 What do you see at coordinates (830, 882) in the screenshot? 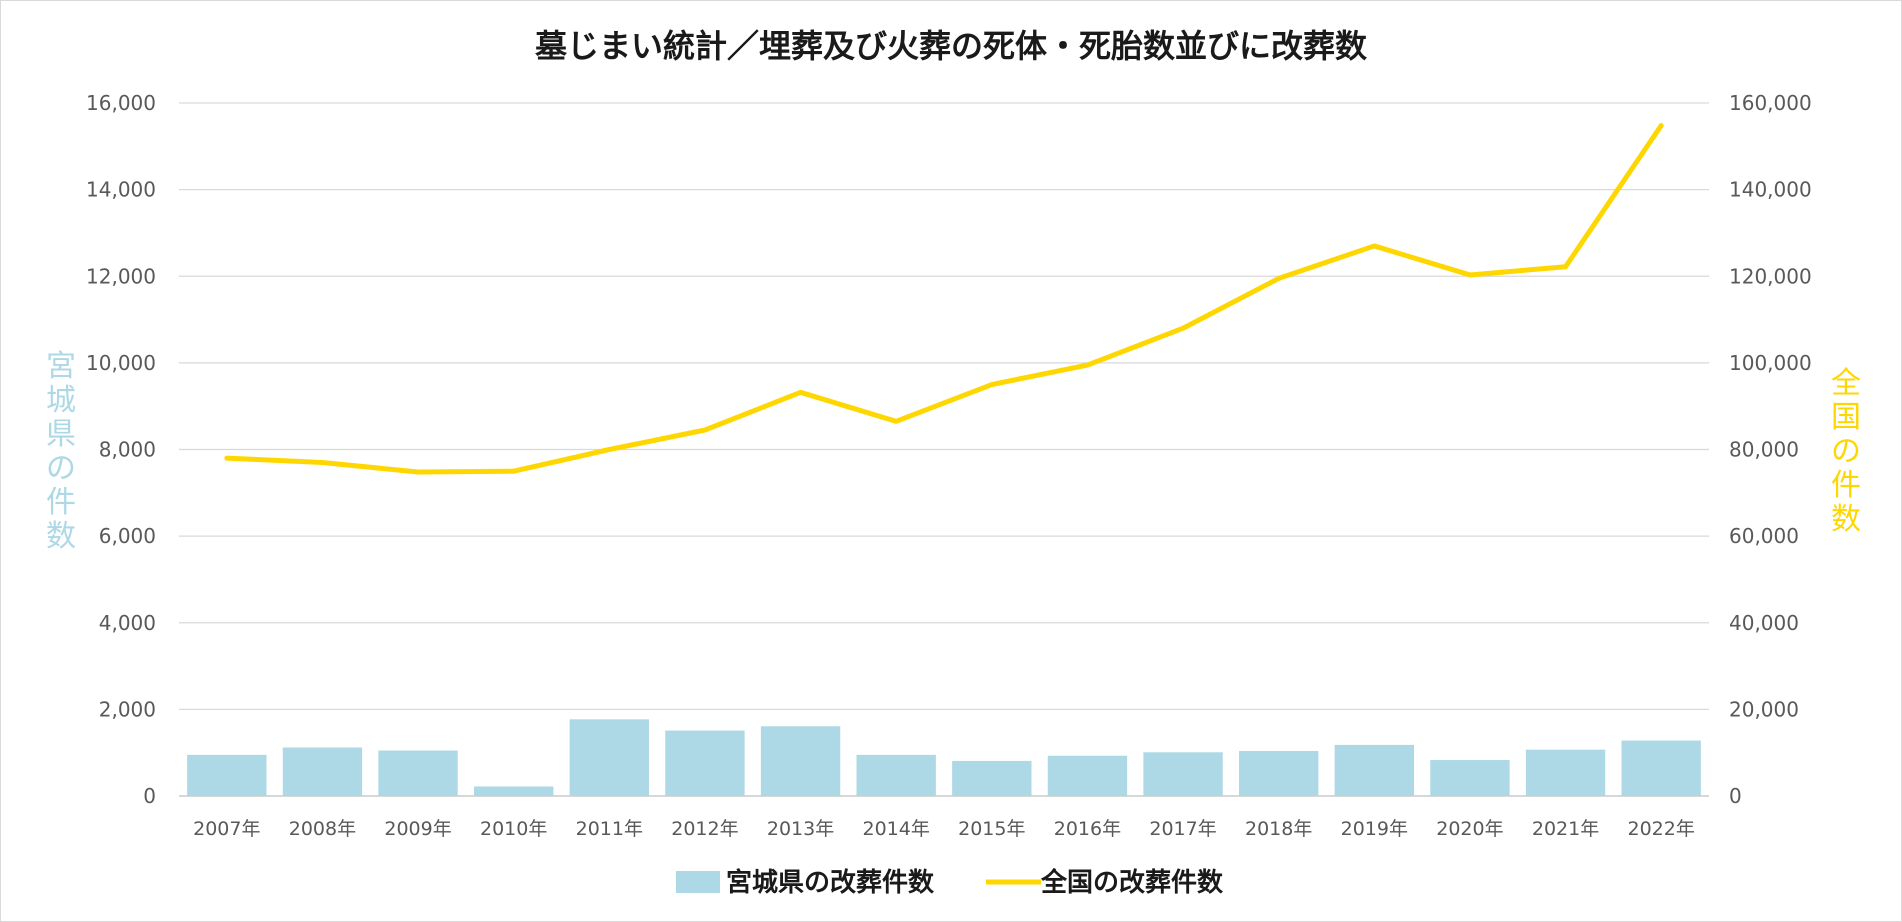
I see `legend-label-bar: 宮城県の改葬件数` at bounding box center [830, 882].